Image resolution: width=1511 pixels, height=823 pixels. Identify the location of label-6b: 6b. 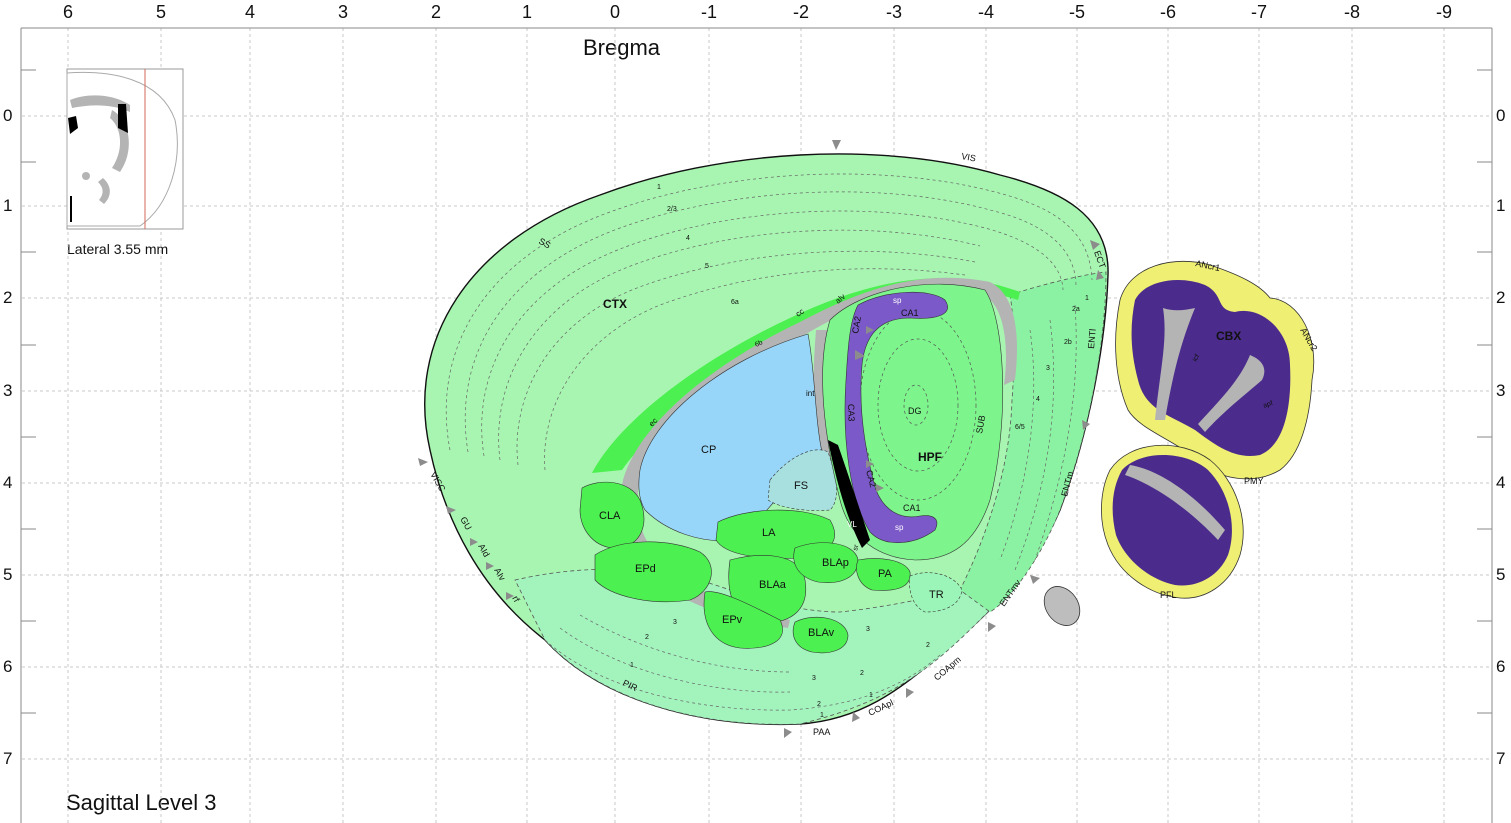
(759, 344).